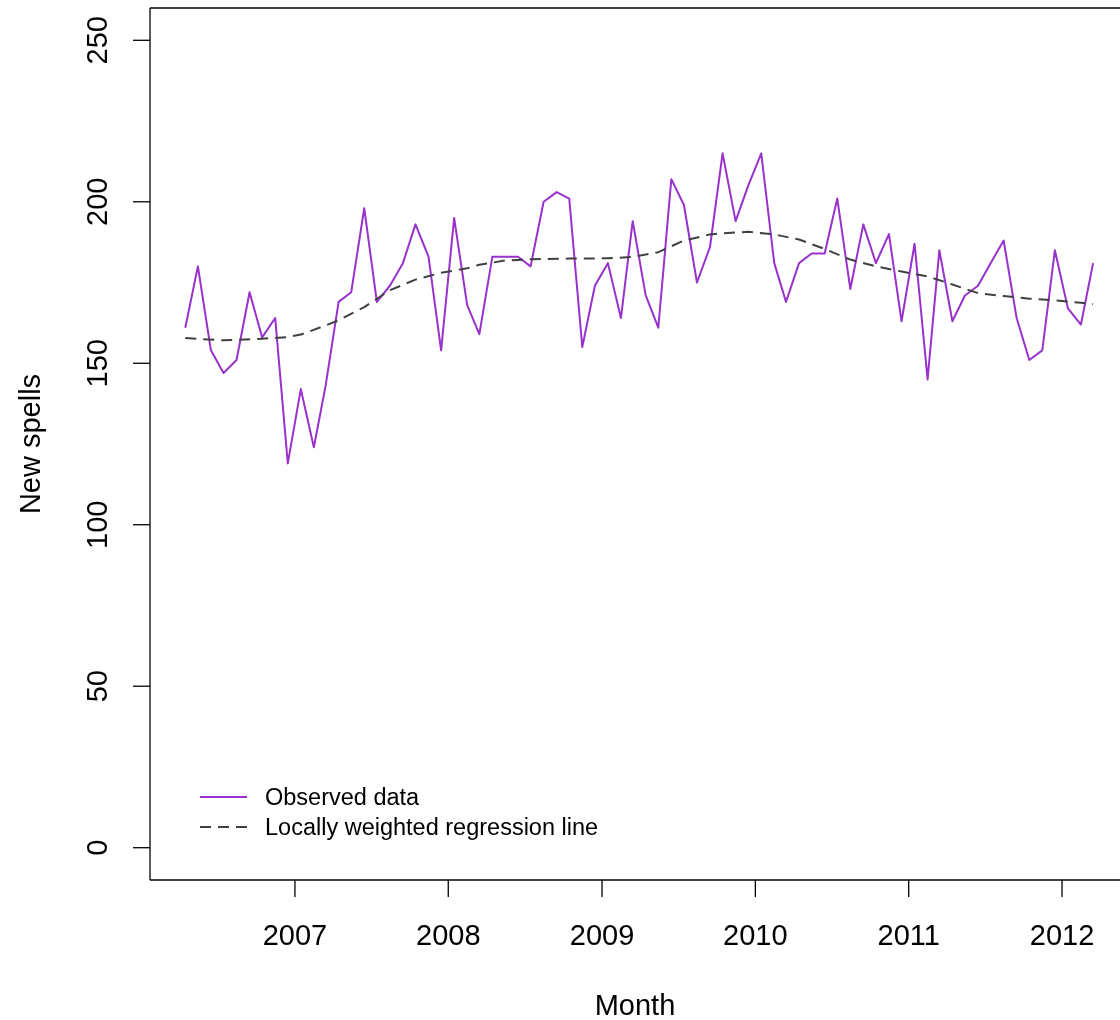  What do you see at coordinates (97, 847) in the screenshot?
I see `y-tick-label: 0` at bounding box center [97, 847].